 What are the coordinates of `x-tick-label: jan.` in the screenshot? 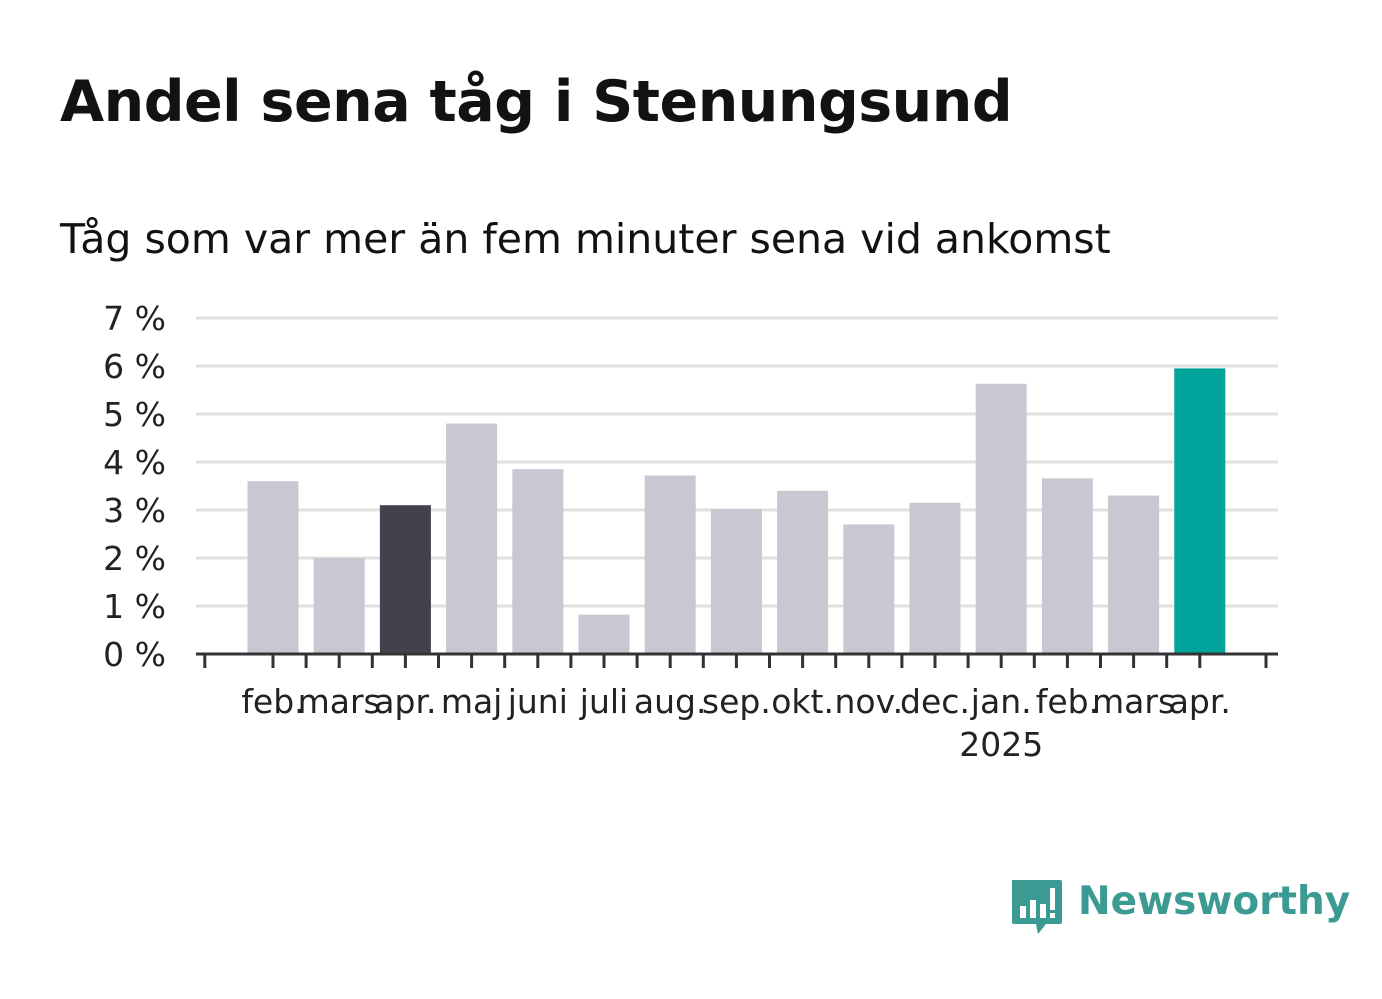 It's located at (1001, 701).